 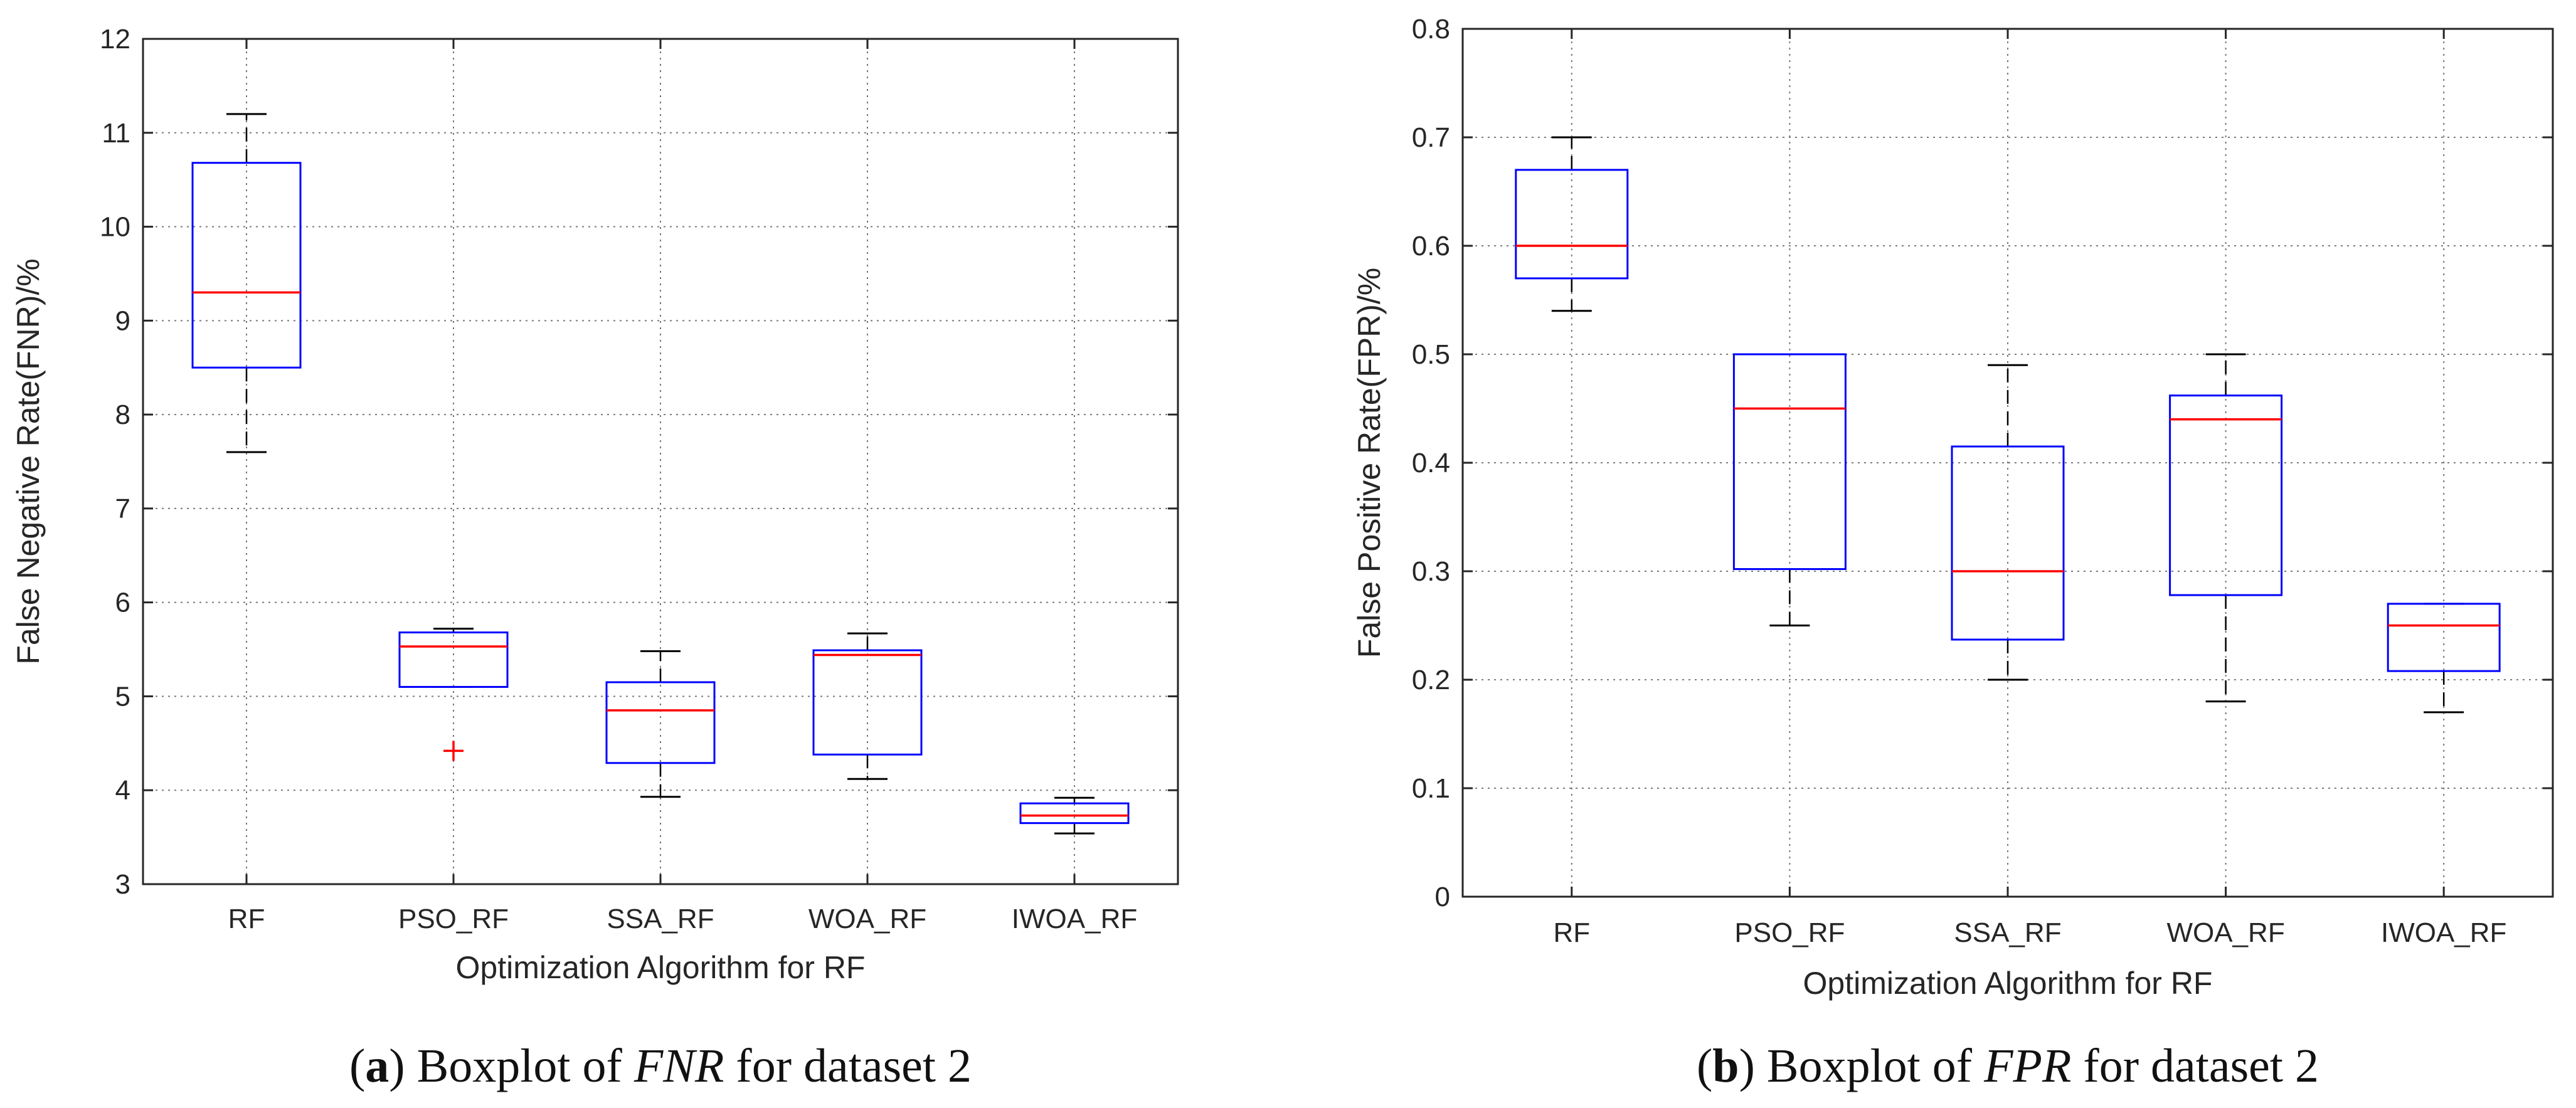 I want to click on y-tick-label: 9, so click(x=122, y=321).